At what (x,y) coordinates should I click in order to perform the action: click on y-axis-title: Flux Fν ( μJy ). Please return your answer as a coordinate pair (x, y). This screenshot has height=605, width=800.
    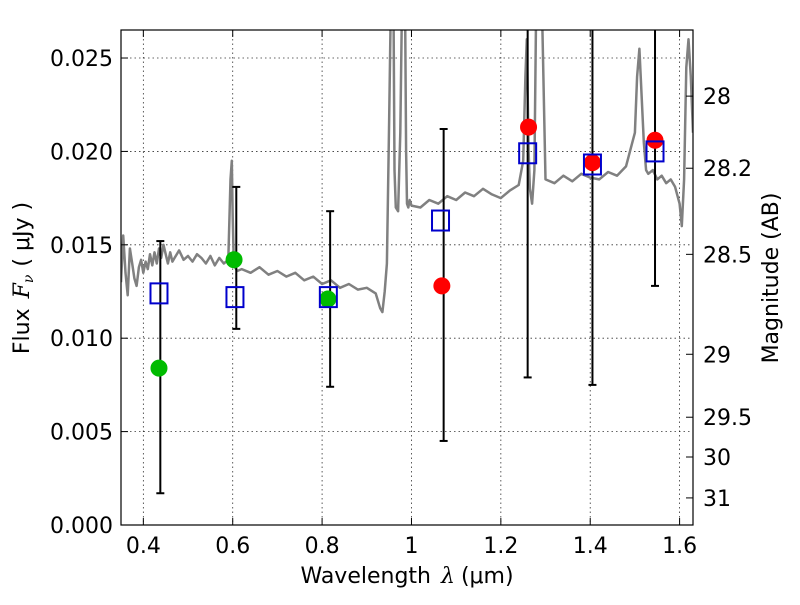
    Looking at the image, I should click on (23, 278).